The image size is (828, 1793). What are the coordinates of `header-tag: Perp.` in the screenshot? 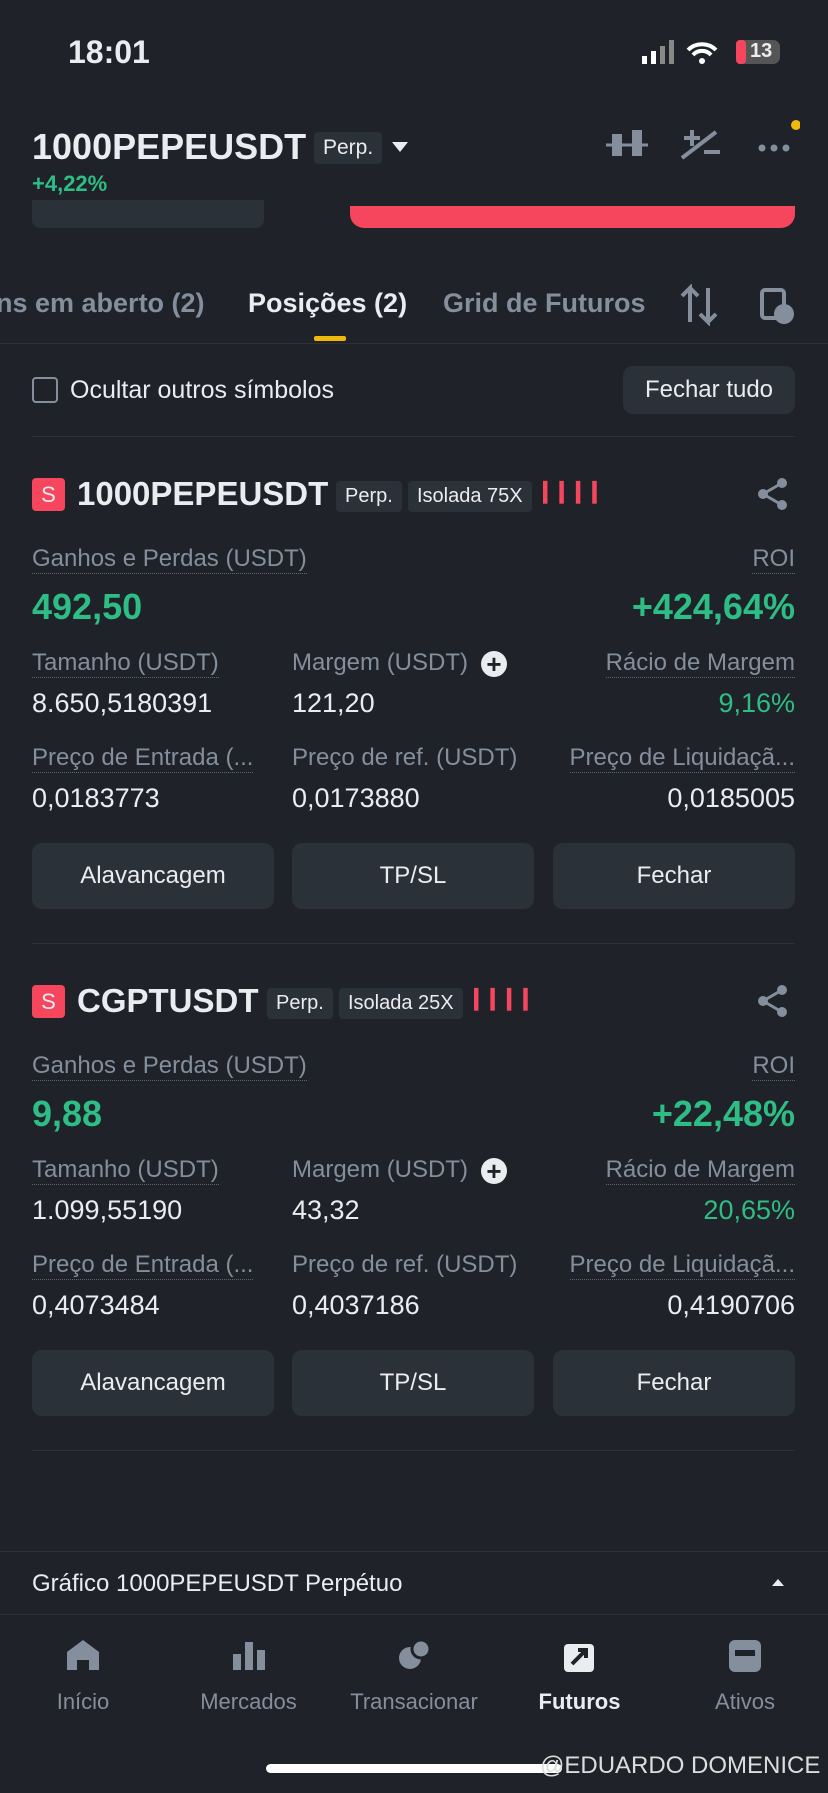 It's located at (348, 148).